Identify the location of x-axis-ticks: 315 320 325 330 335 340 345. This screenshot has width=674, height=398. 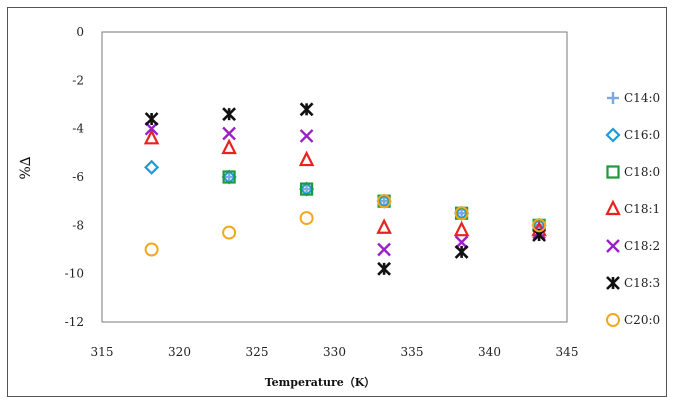
(335, 352).